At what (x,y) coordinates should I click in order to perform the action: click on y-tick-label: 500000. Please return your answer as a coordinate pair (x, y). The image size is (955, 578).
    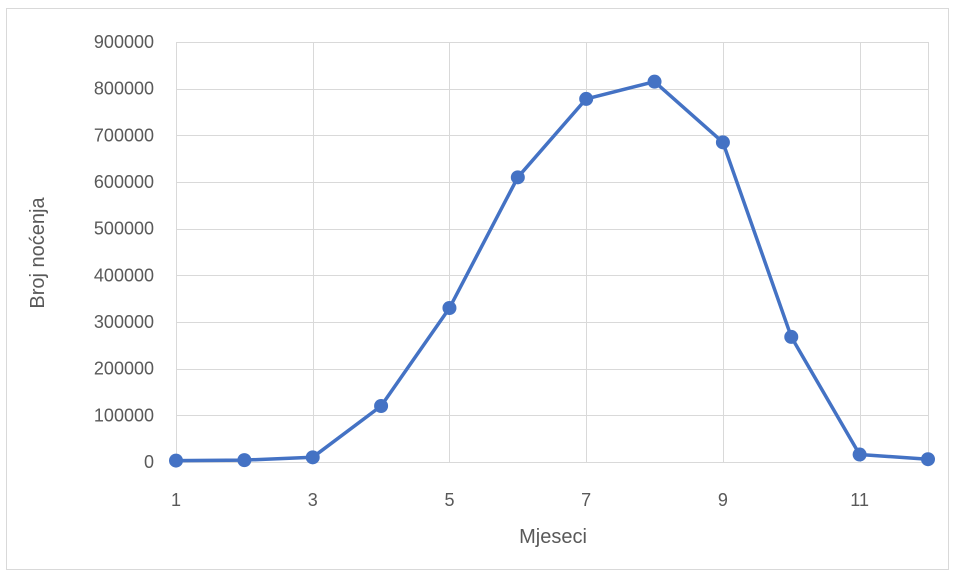
    Looking at the image, I should click on (124, 229).